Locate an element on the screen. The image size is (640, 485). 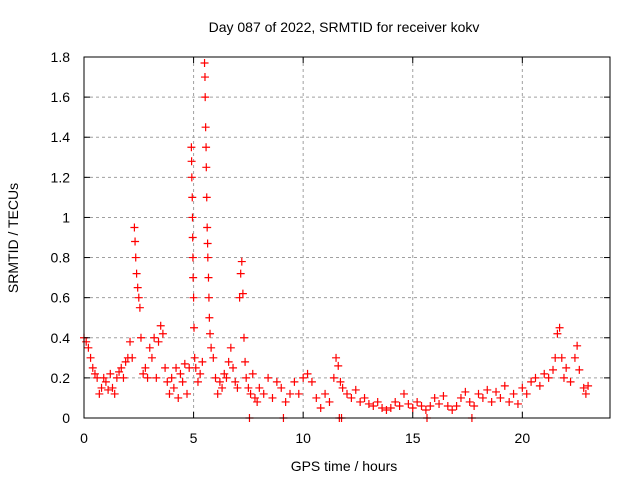
y-tick-label: 0.6 is located at coordinates (61, 298).